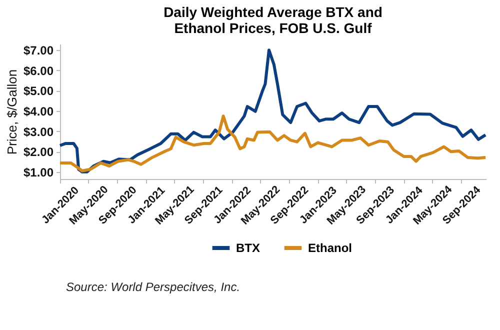  Describe the element at coordinates (38, 111) in the screenshot. I see `y-tick-label: $4.00` at that location.